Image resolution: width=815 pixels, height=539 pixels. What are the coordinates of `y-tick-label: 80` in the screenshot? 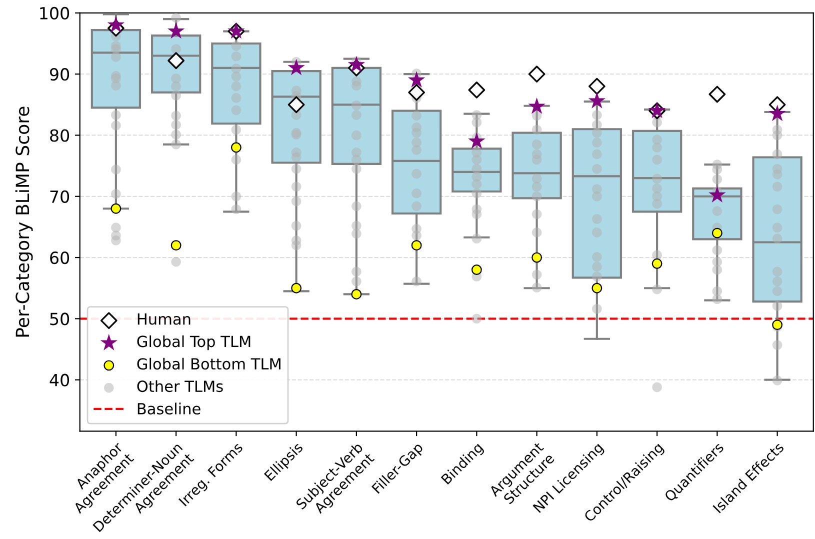 It's located at (60, 135).